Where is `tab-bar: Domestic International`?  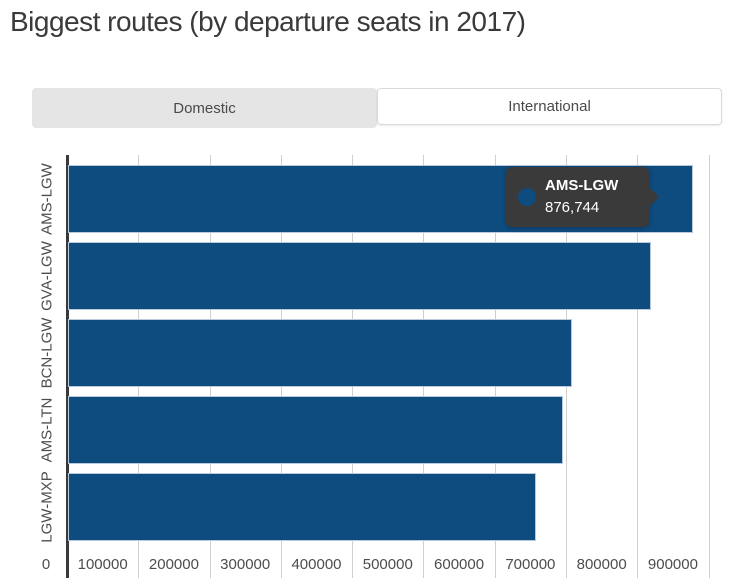 tab-bar: Domestic International is located at coordinates (377, 108).